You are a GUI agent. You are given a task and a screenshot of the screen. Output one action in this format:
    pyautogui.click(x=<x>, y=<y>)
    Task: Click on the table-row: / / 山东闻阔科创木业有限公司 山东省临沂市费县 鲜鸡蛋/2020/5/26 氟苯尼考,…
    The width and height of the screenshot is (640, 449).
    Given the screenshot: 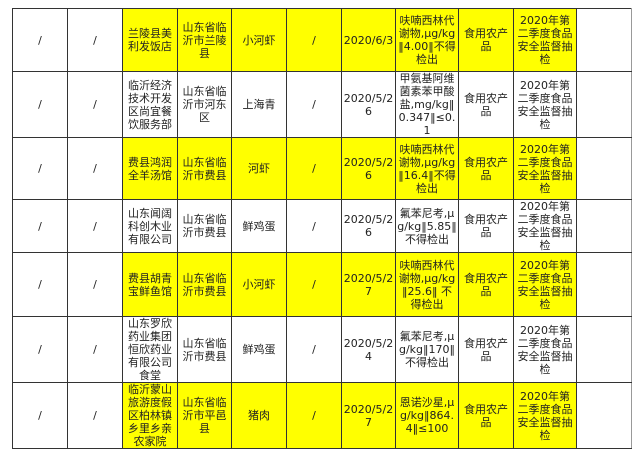 What is the action you would take?
    pyautogui.click(x=322, y=226)
    